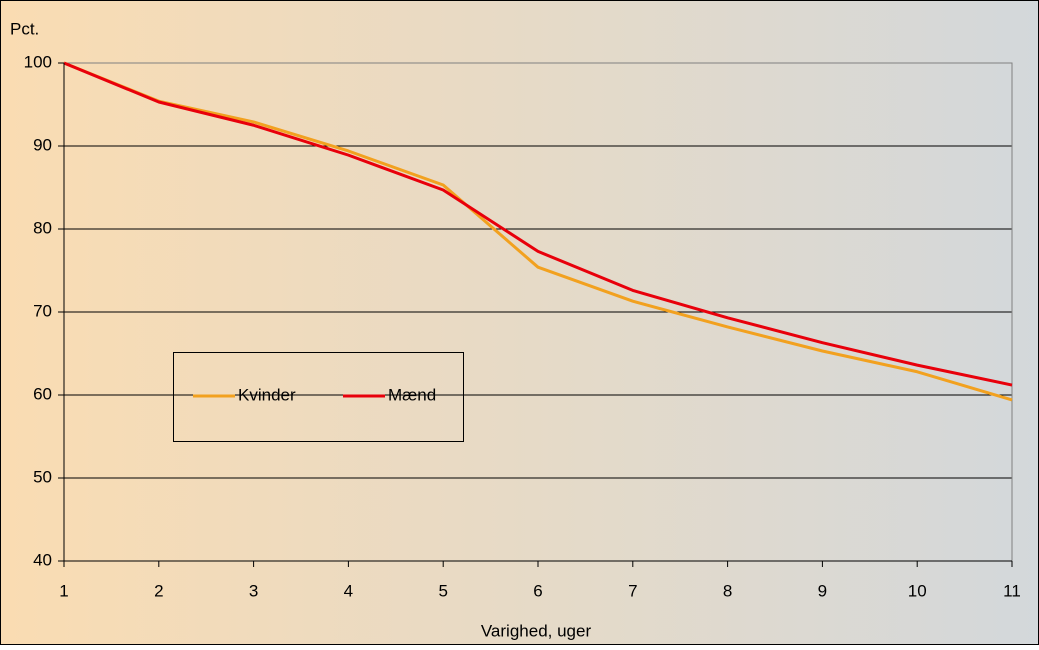  What do you see at coordinates (412, 394) in the screenshot?
I see `legend-label: Mænd` at bounding box center [412, 394].